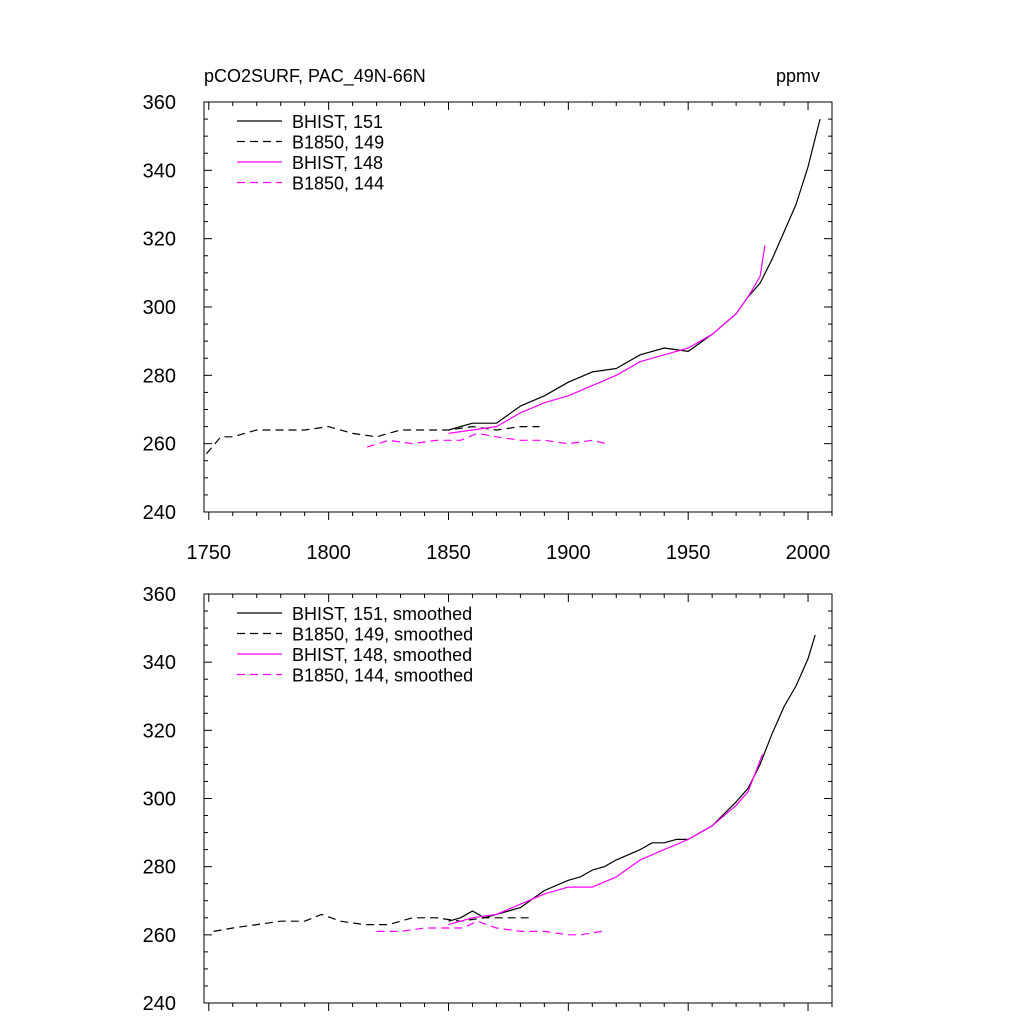 Image resolution: width=1024 pixels, height=1024 pixels. I want to click on x-tick-label: 1900, so click(568, 553).